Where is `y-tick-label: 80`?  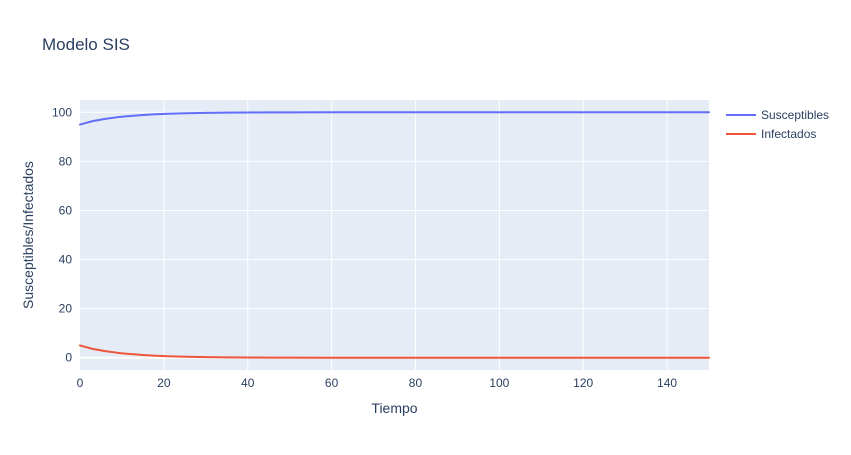 y-tick-label: 80 is located at coordinates (66, 161).